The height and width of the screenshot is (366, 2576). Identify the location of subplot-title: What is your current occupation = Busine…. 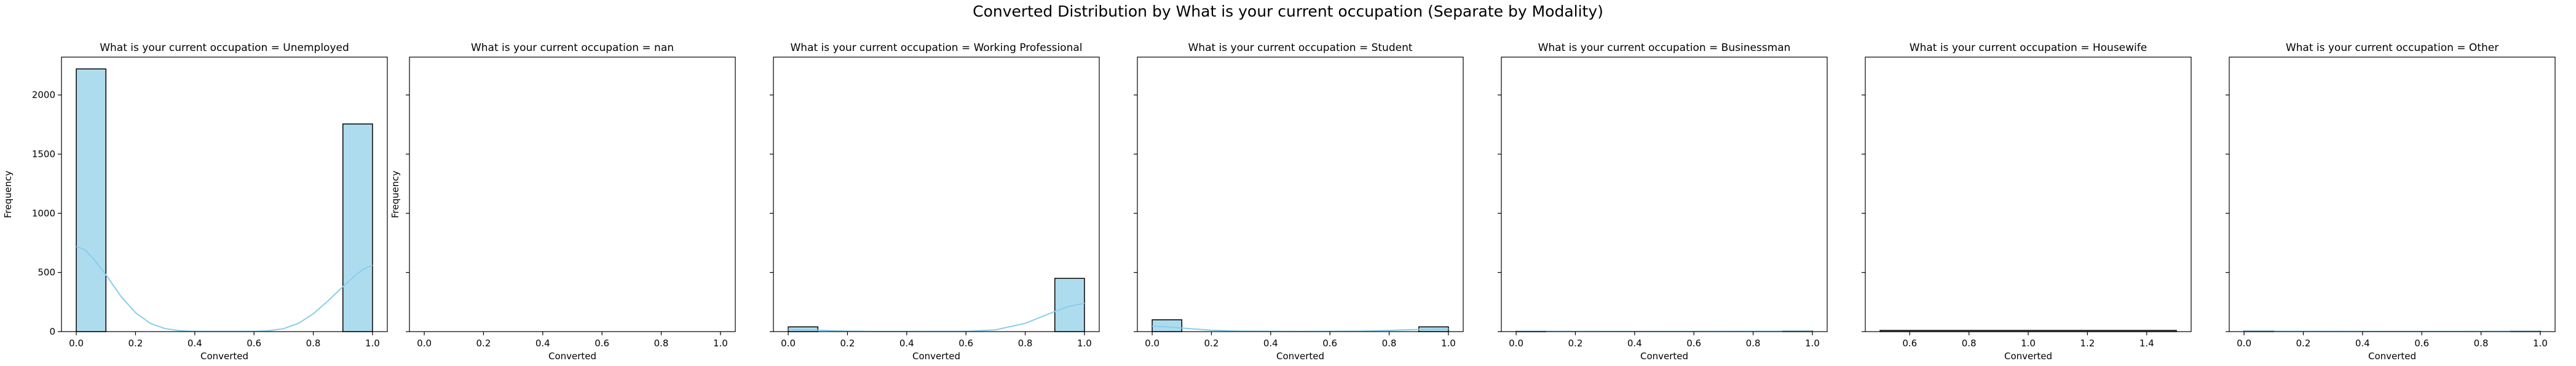
(1665, 48).